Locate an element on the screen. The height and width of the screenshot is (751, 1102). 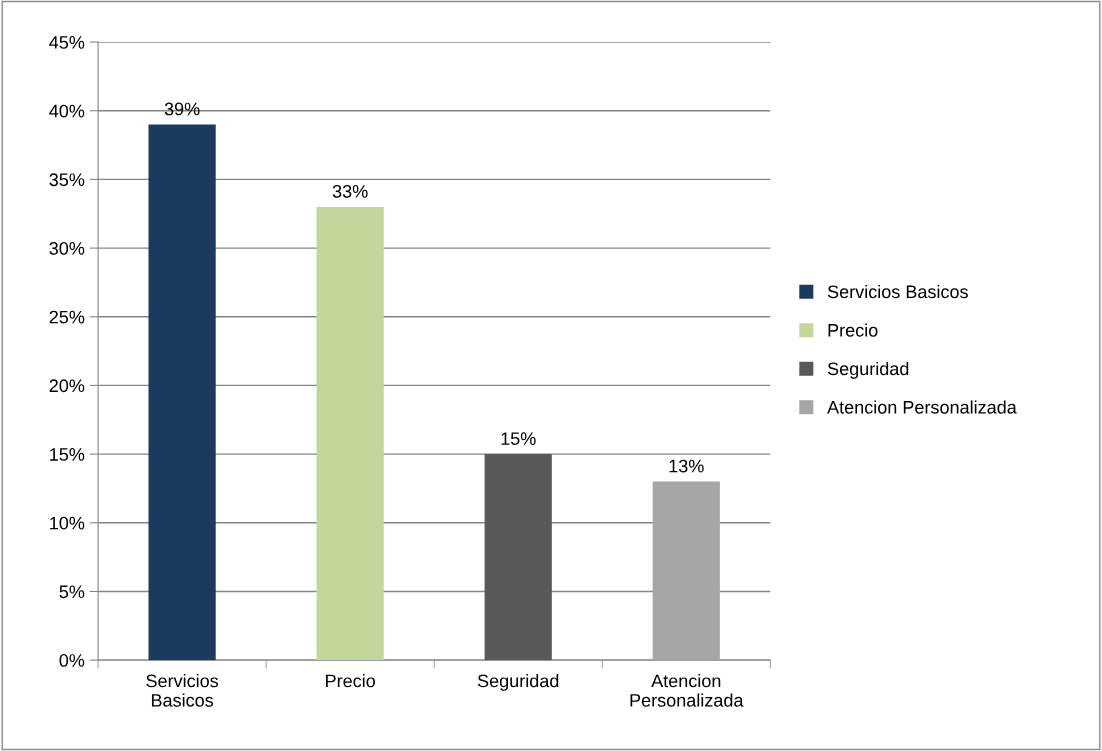
data-label: 15% is located at coordinates (518, 438).